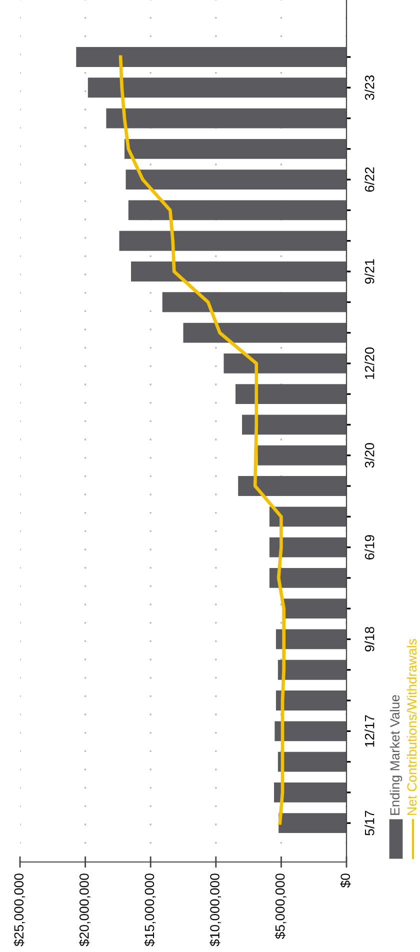  What do you see at coordinates (369, 363) in the screenshot?
I see `y-tick-label: 12/20` at bounding box center [369, 363].